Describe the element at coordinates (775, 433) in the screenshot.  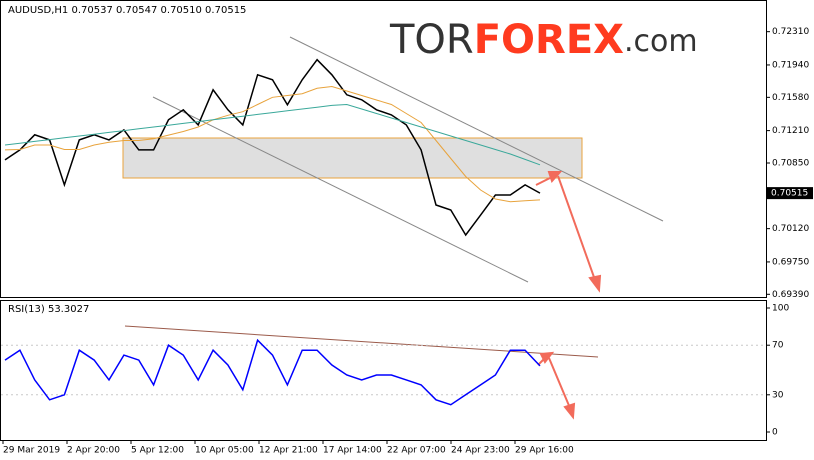
I see `y-tick-label: 0` at that location.